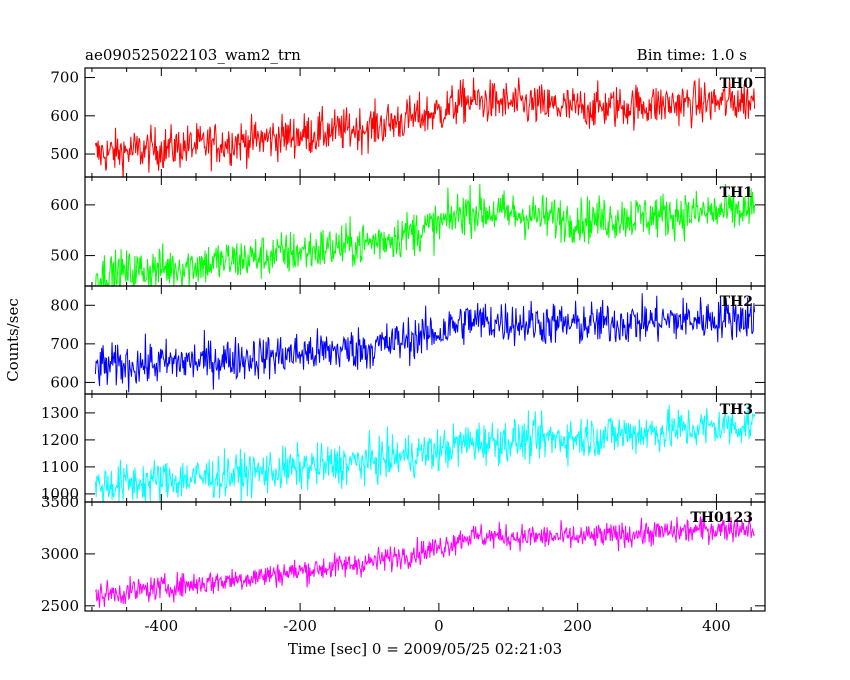  What do you see at coordinates (425, 127) in the screenshot?
I see `series-line-th0` at bounding box center [425, 127].